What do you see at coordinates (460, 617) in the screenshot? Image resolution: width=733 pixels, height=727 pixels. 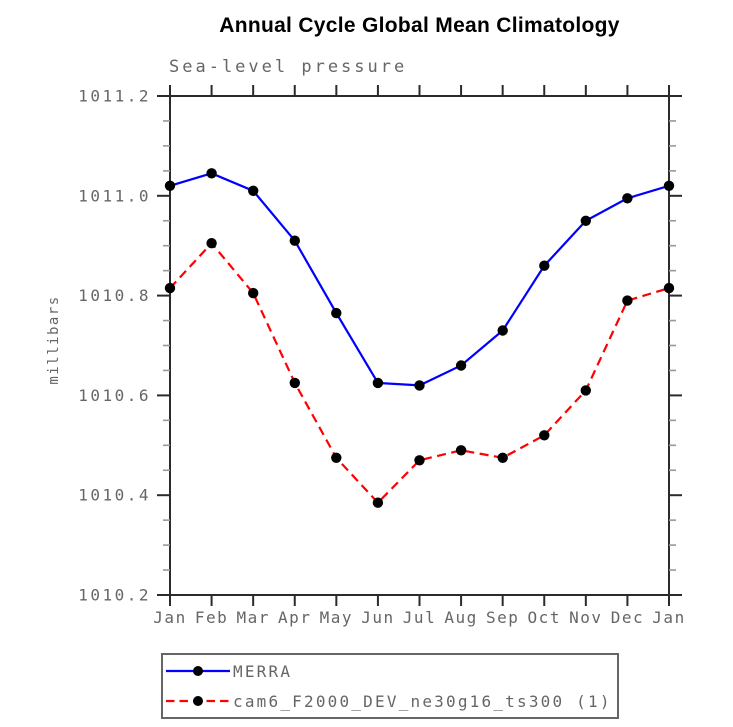 I see `x-tick-label: Aug` at bounding box center [460, 617].